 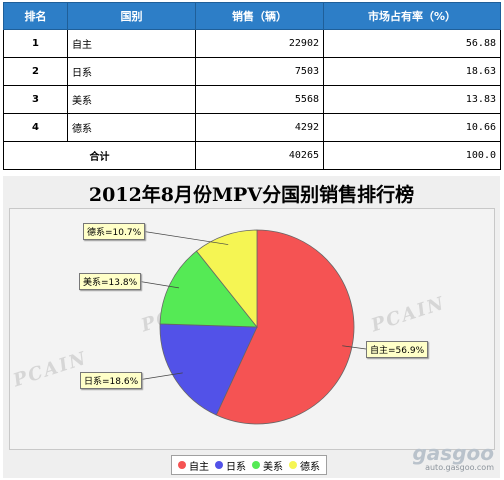 What do you see at coordinates (412, 155) in the screenshot?
I see `total-share: 100.0` at bounding box center [412, 155].